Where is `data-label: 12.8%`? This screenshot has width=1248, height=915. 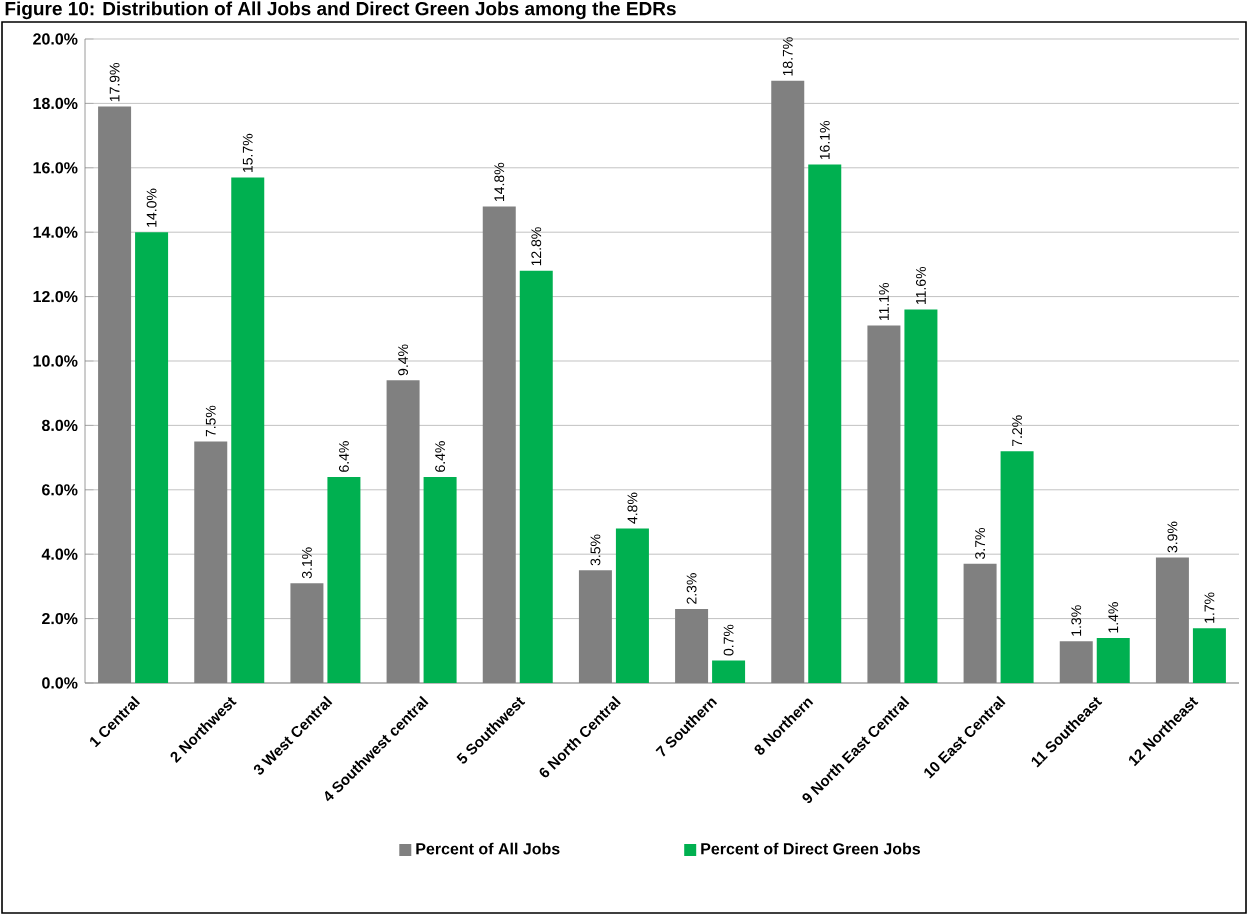 data-label: 12.8% is located at coordinates (536, 246).